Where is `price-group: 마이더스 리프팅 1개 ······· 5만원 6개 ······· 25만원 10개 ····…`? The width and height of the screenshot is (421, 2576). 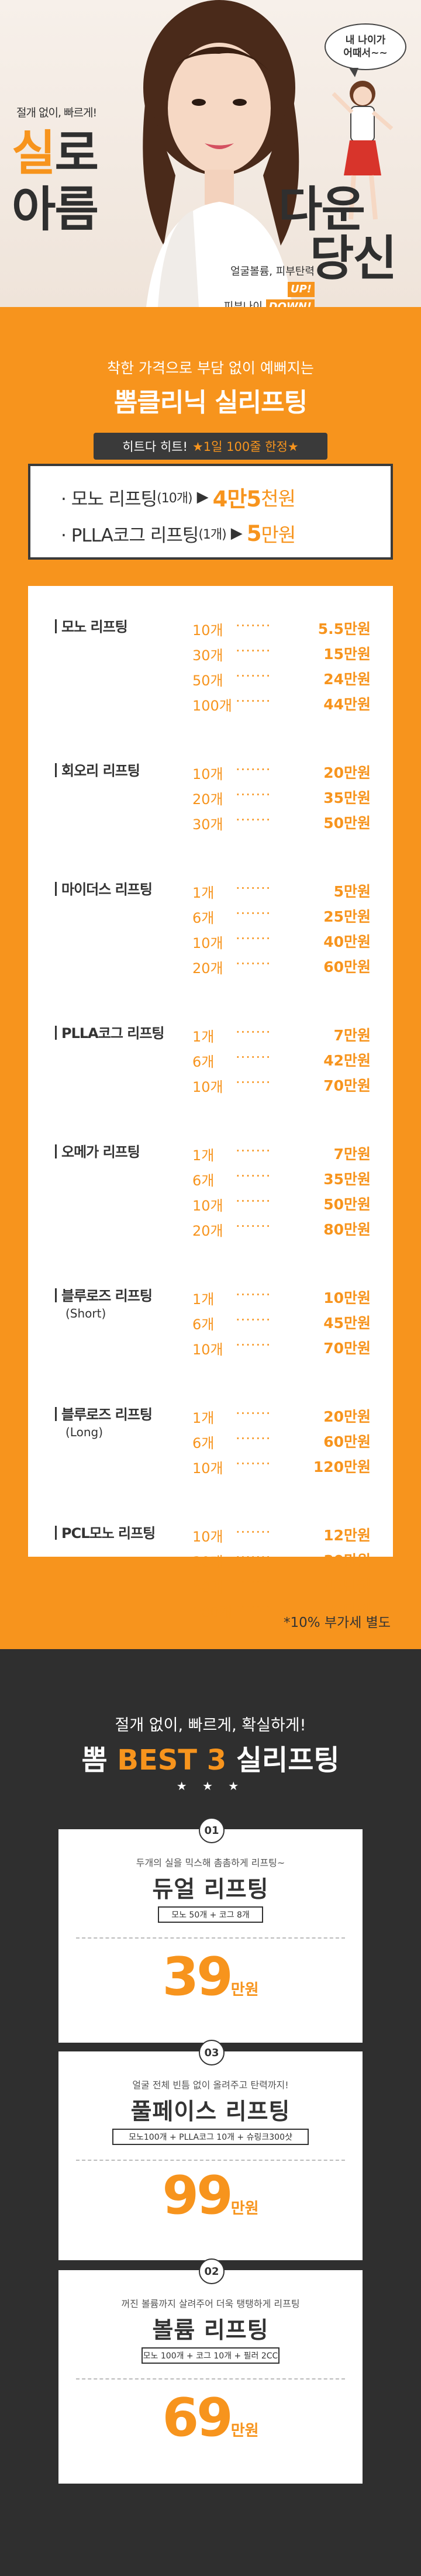
price-group: 마이더스 리프팅 1개 ······· 5만원 6개 ······· 25만원 10개 ····… is located at coordinates (210, 928).